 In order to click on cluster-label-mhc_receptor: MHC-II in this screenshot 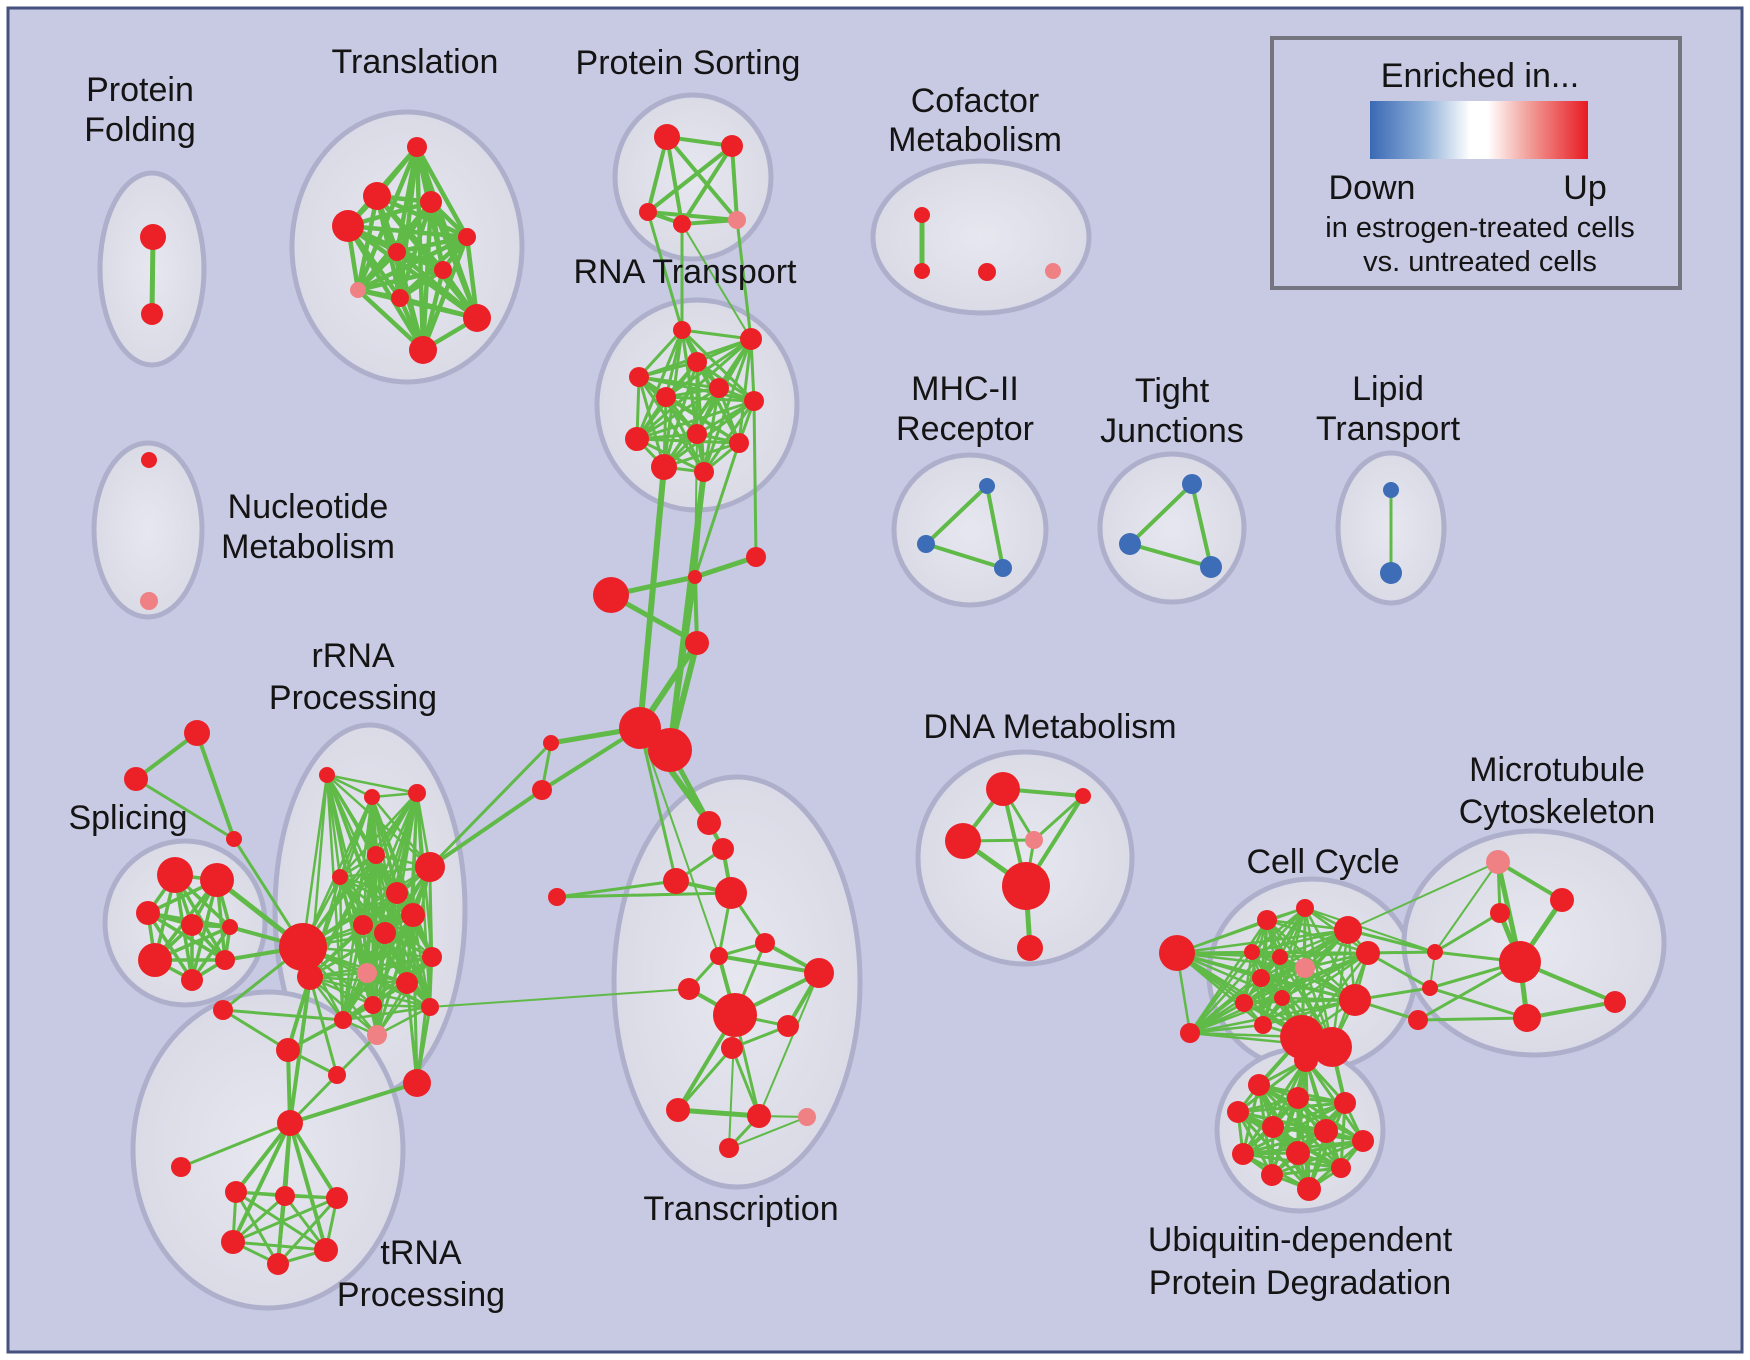, I will do `click(965, 389)`.